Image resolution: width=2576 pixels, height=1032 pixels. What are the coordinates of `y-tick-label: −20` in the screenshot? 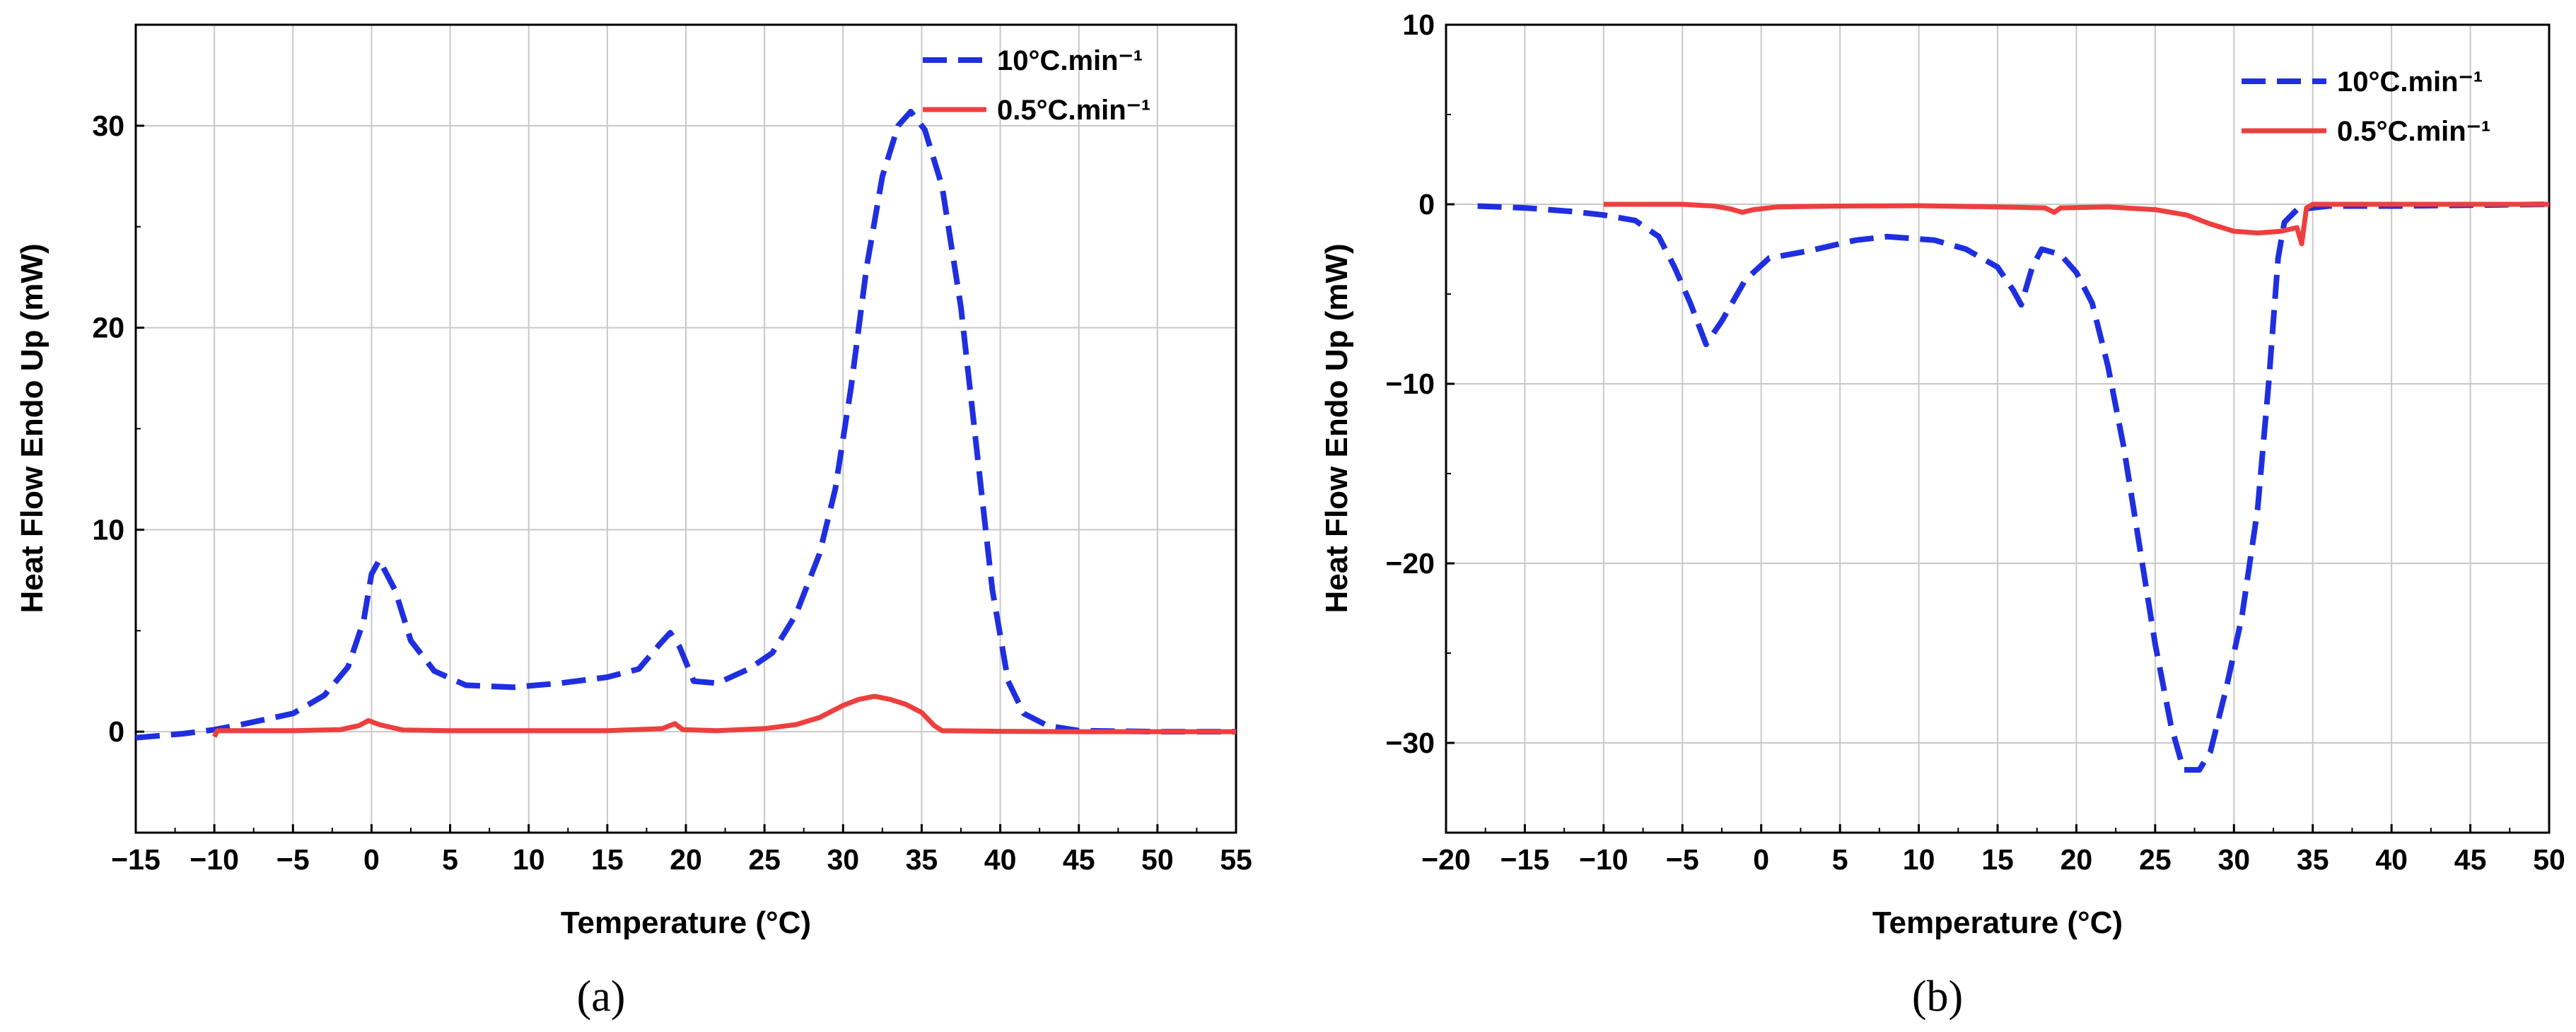 It's located at (1410, 563).